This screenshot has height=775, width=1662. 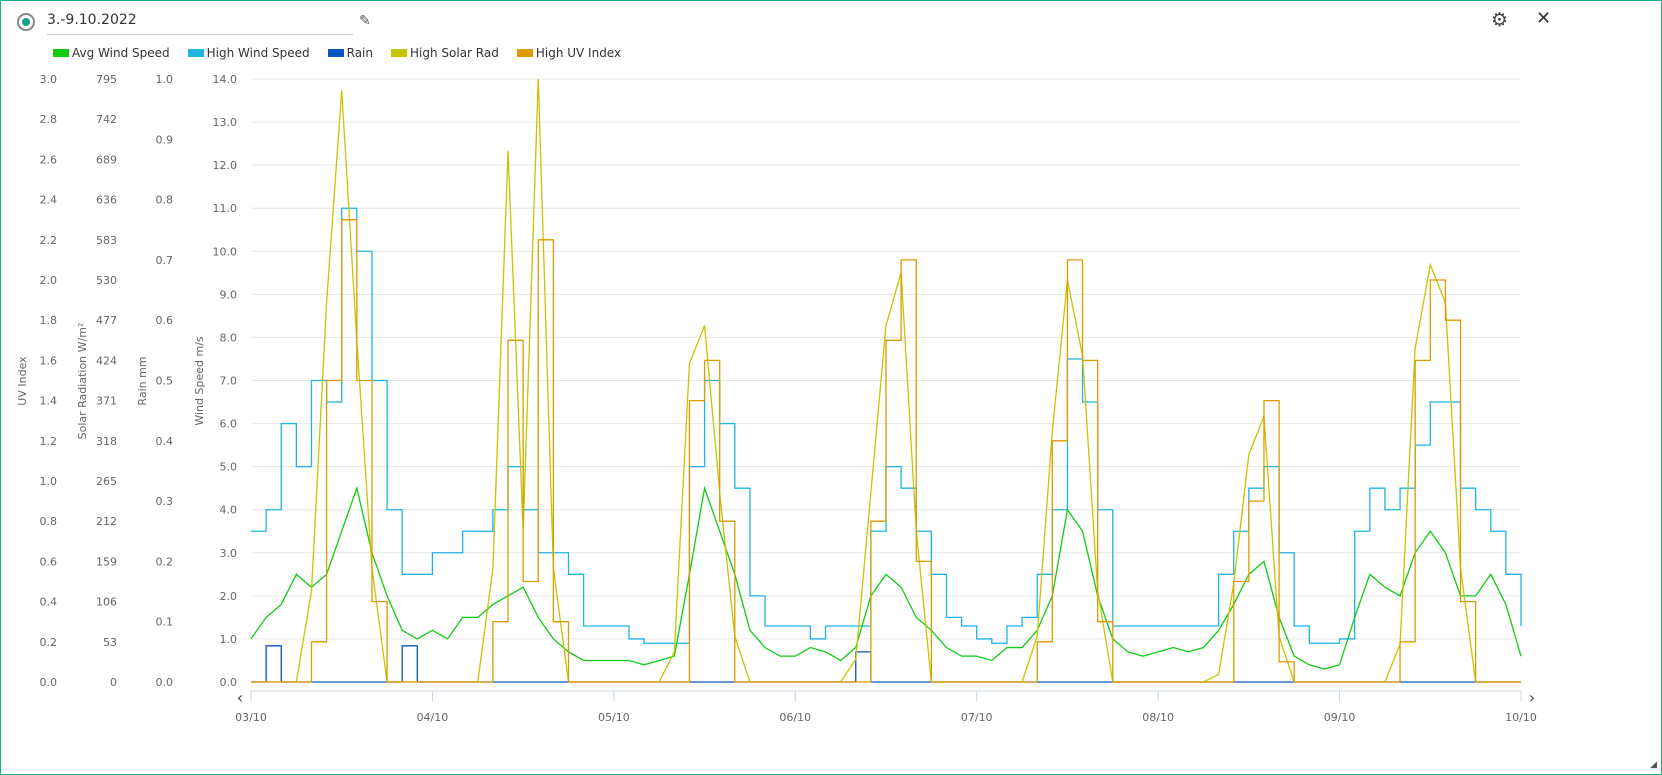 I want to click on rain-tick-label: 0.7, so click(x=165, y=260).